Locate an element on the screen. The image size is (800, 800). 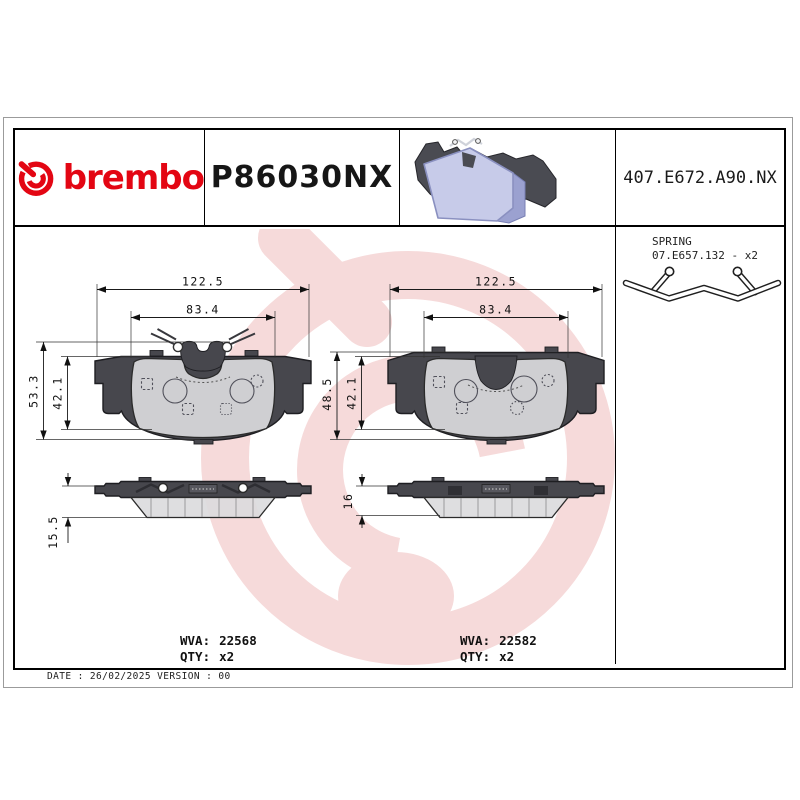
spring-section: SPRING 07.E657.132 - x2 is located at coordinates (700, 264).